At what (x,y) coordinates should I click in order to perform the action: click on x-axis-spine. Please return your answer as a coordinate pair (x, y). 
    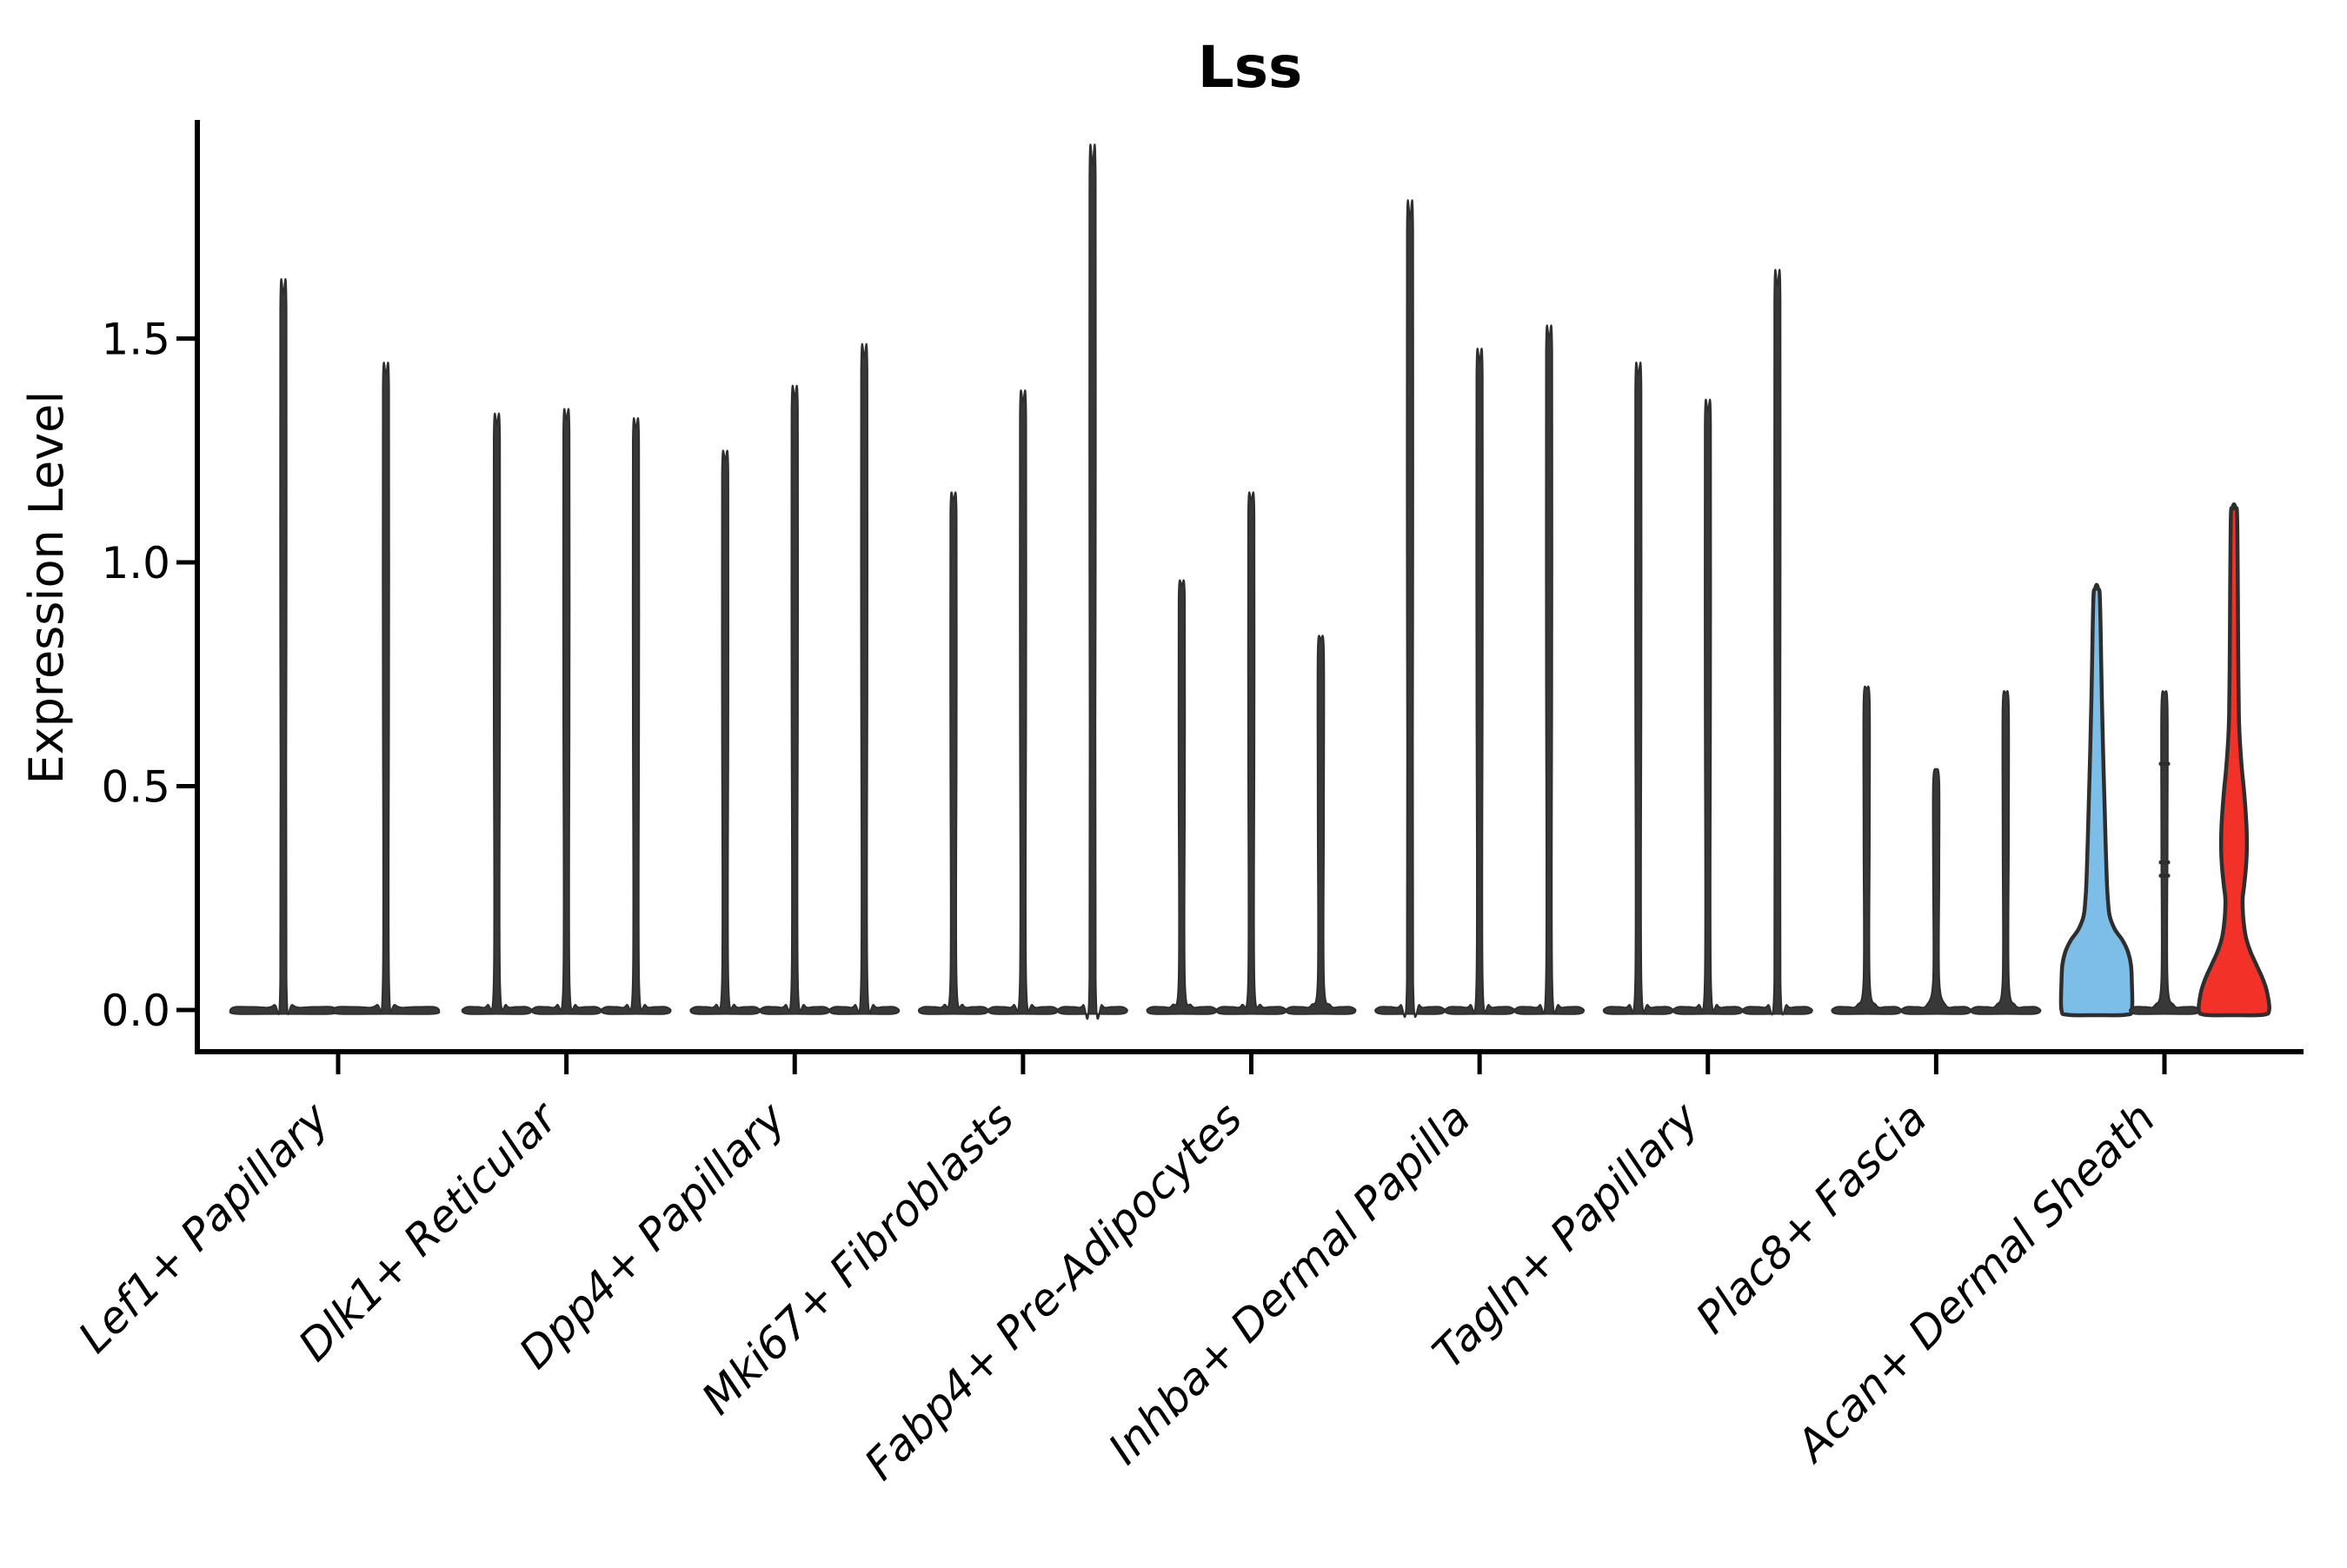
    Looking at the image, I should click on (1249, 1051).